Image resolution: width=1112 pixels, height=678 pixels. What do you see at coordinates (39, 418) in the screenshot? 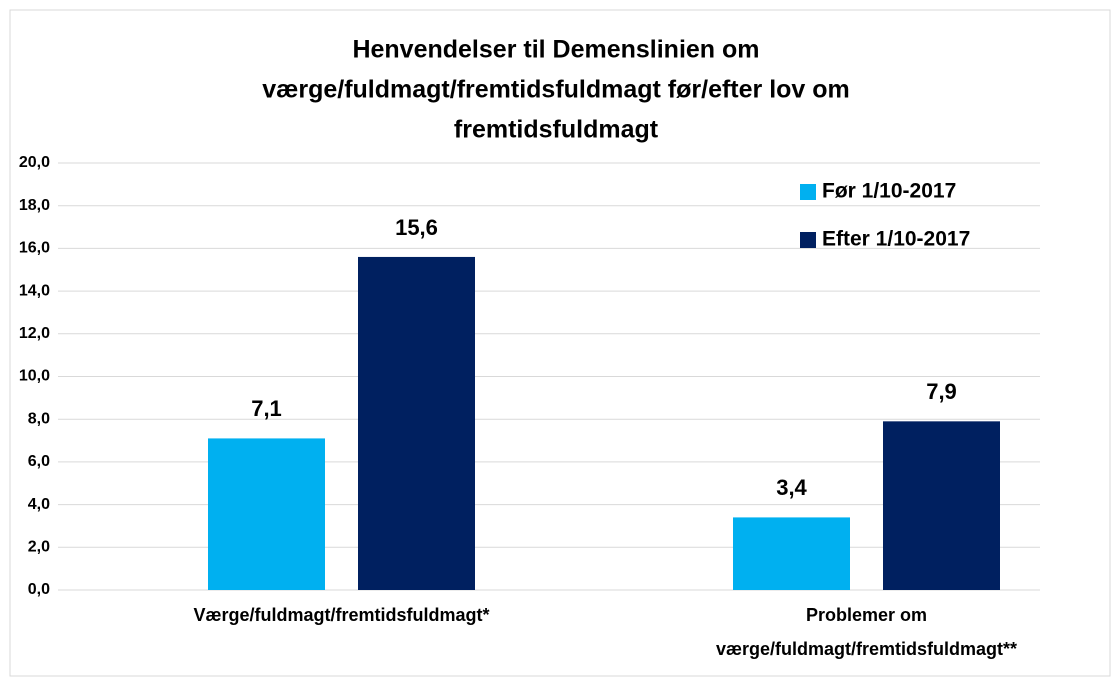
I see `y-tick-label: 8,0` at bounding box center [39, 418].